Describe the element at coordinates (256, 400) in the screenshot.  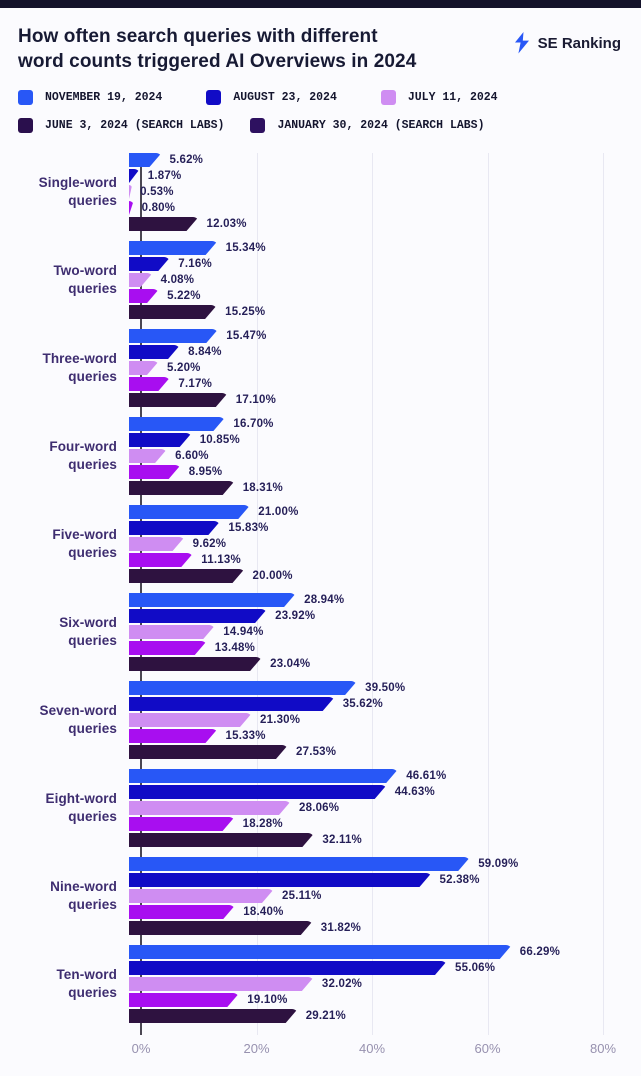
I see `bar-value-label: 17.10%` at that location.